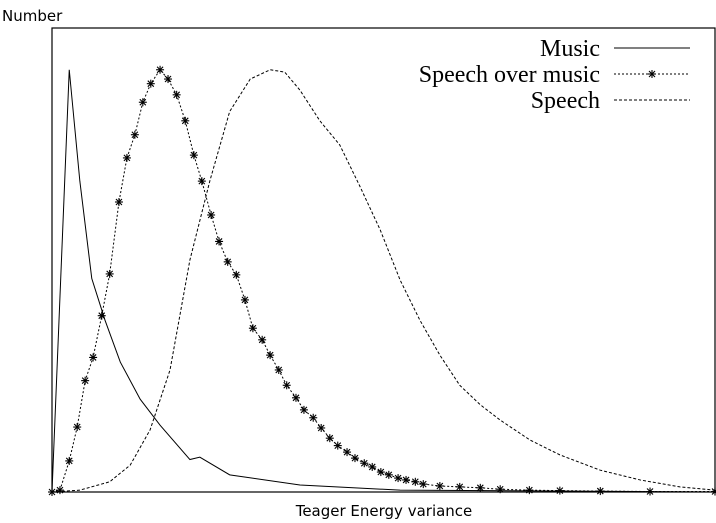 The height and width of the screenshot is (523, 716). What do you see at coordinates (509, 75) in the screenshot?
I see `legend-label: Speech over music` at bounding box center [509, 75].